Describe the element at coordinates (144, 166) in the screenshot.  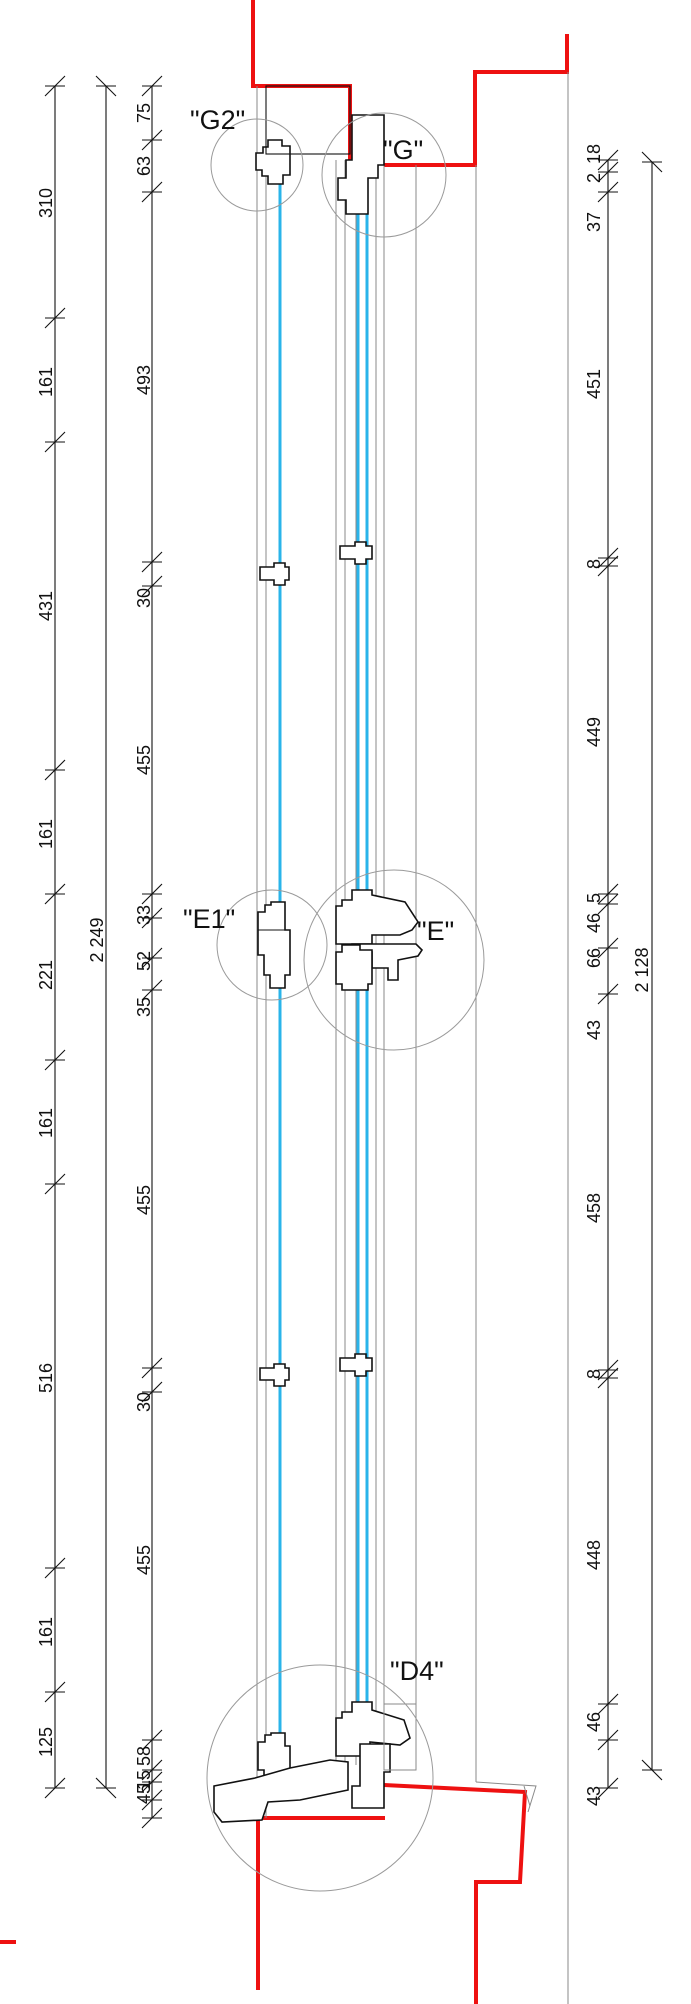
I see `dim-left-inner-label-1: 63` at that location.